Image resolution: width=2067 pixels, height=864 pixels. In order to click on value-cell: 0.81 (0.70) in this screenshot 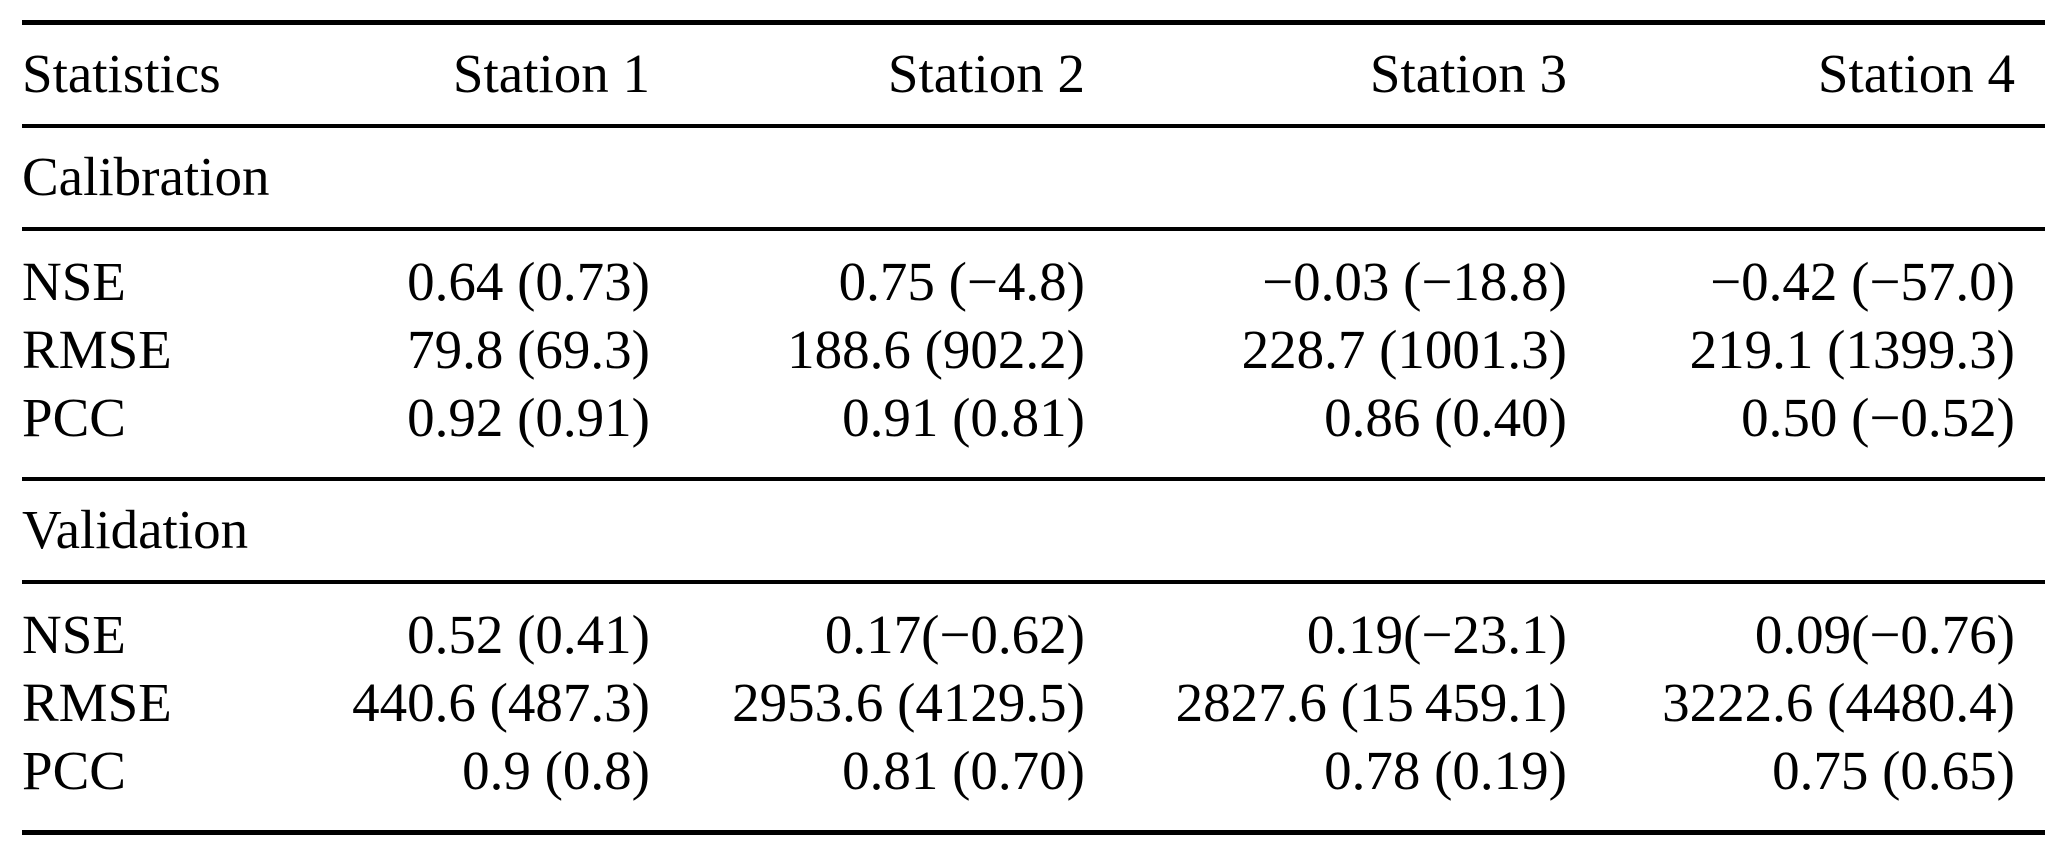, I will do `click(963, 770)`.